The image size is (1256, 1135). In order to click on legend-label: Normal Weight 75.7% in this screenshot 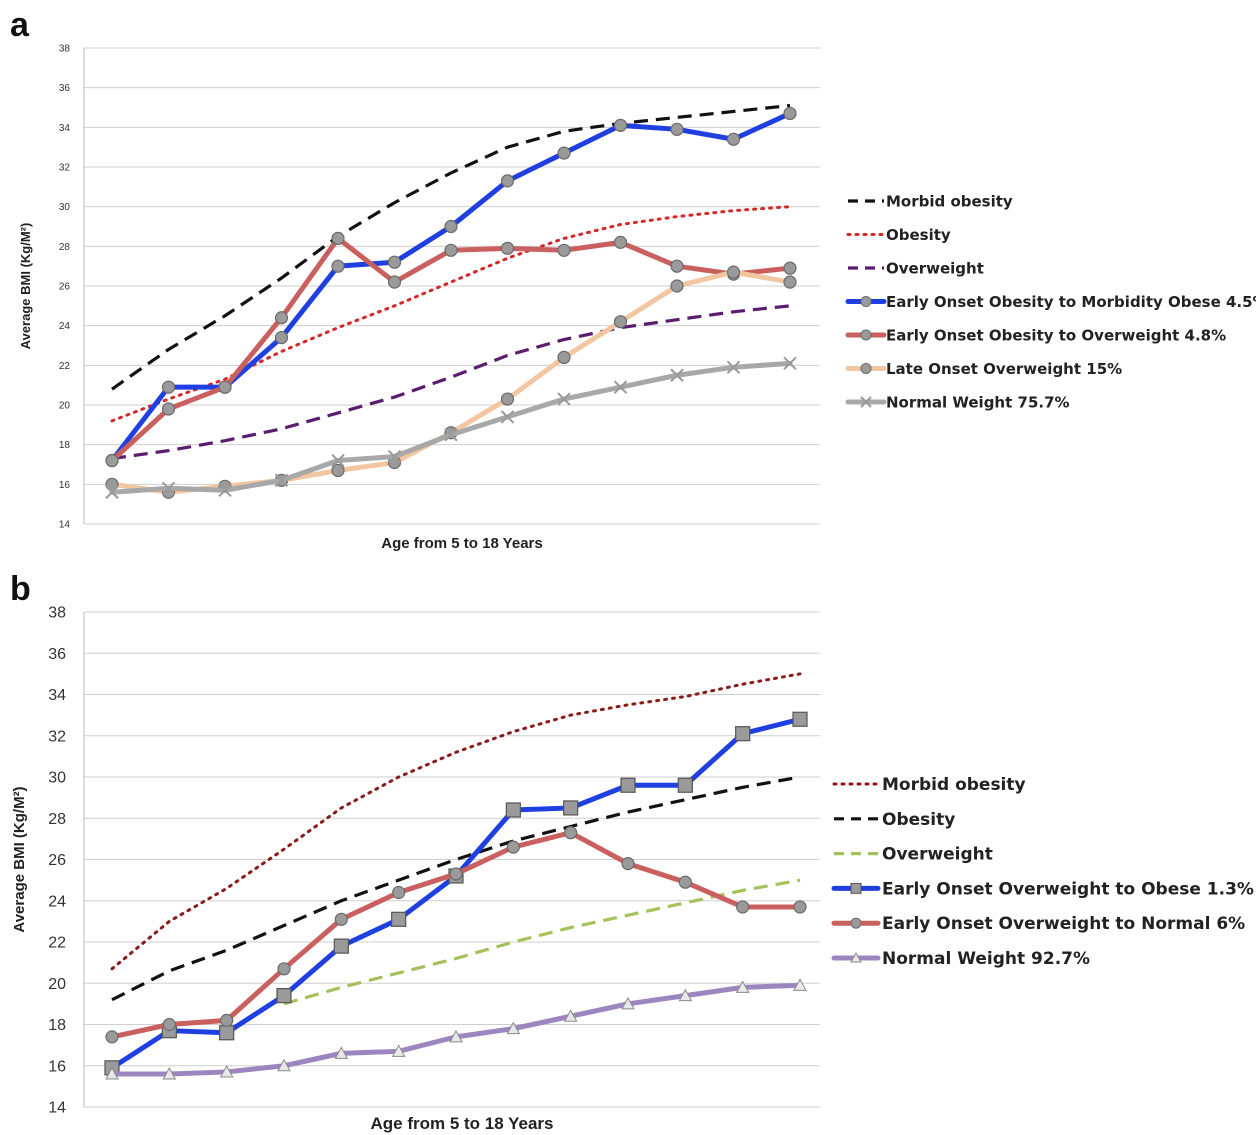, I will do `click(978, 402)`.